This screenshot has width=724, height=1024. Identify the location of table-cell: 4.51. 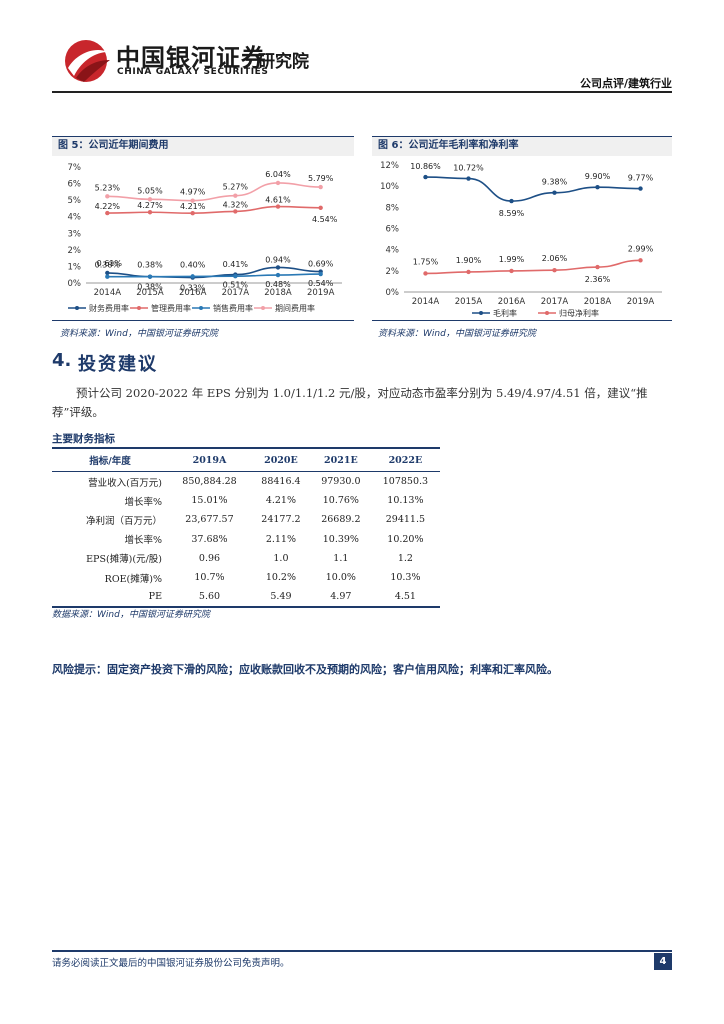
(405, 598).